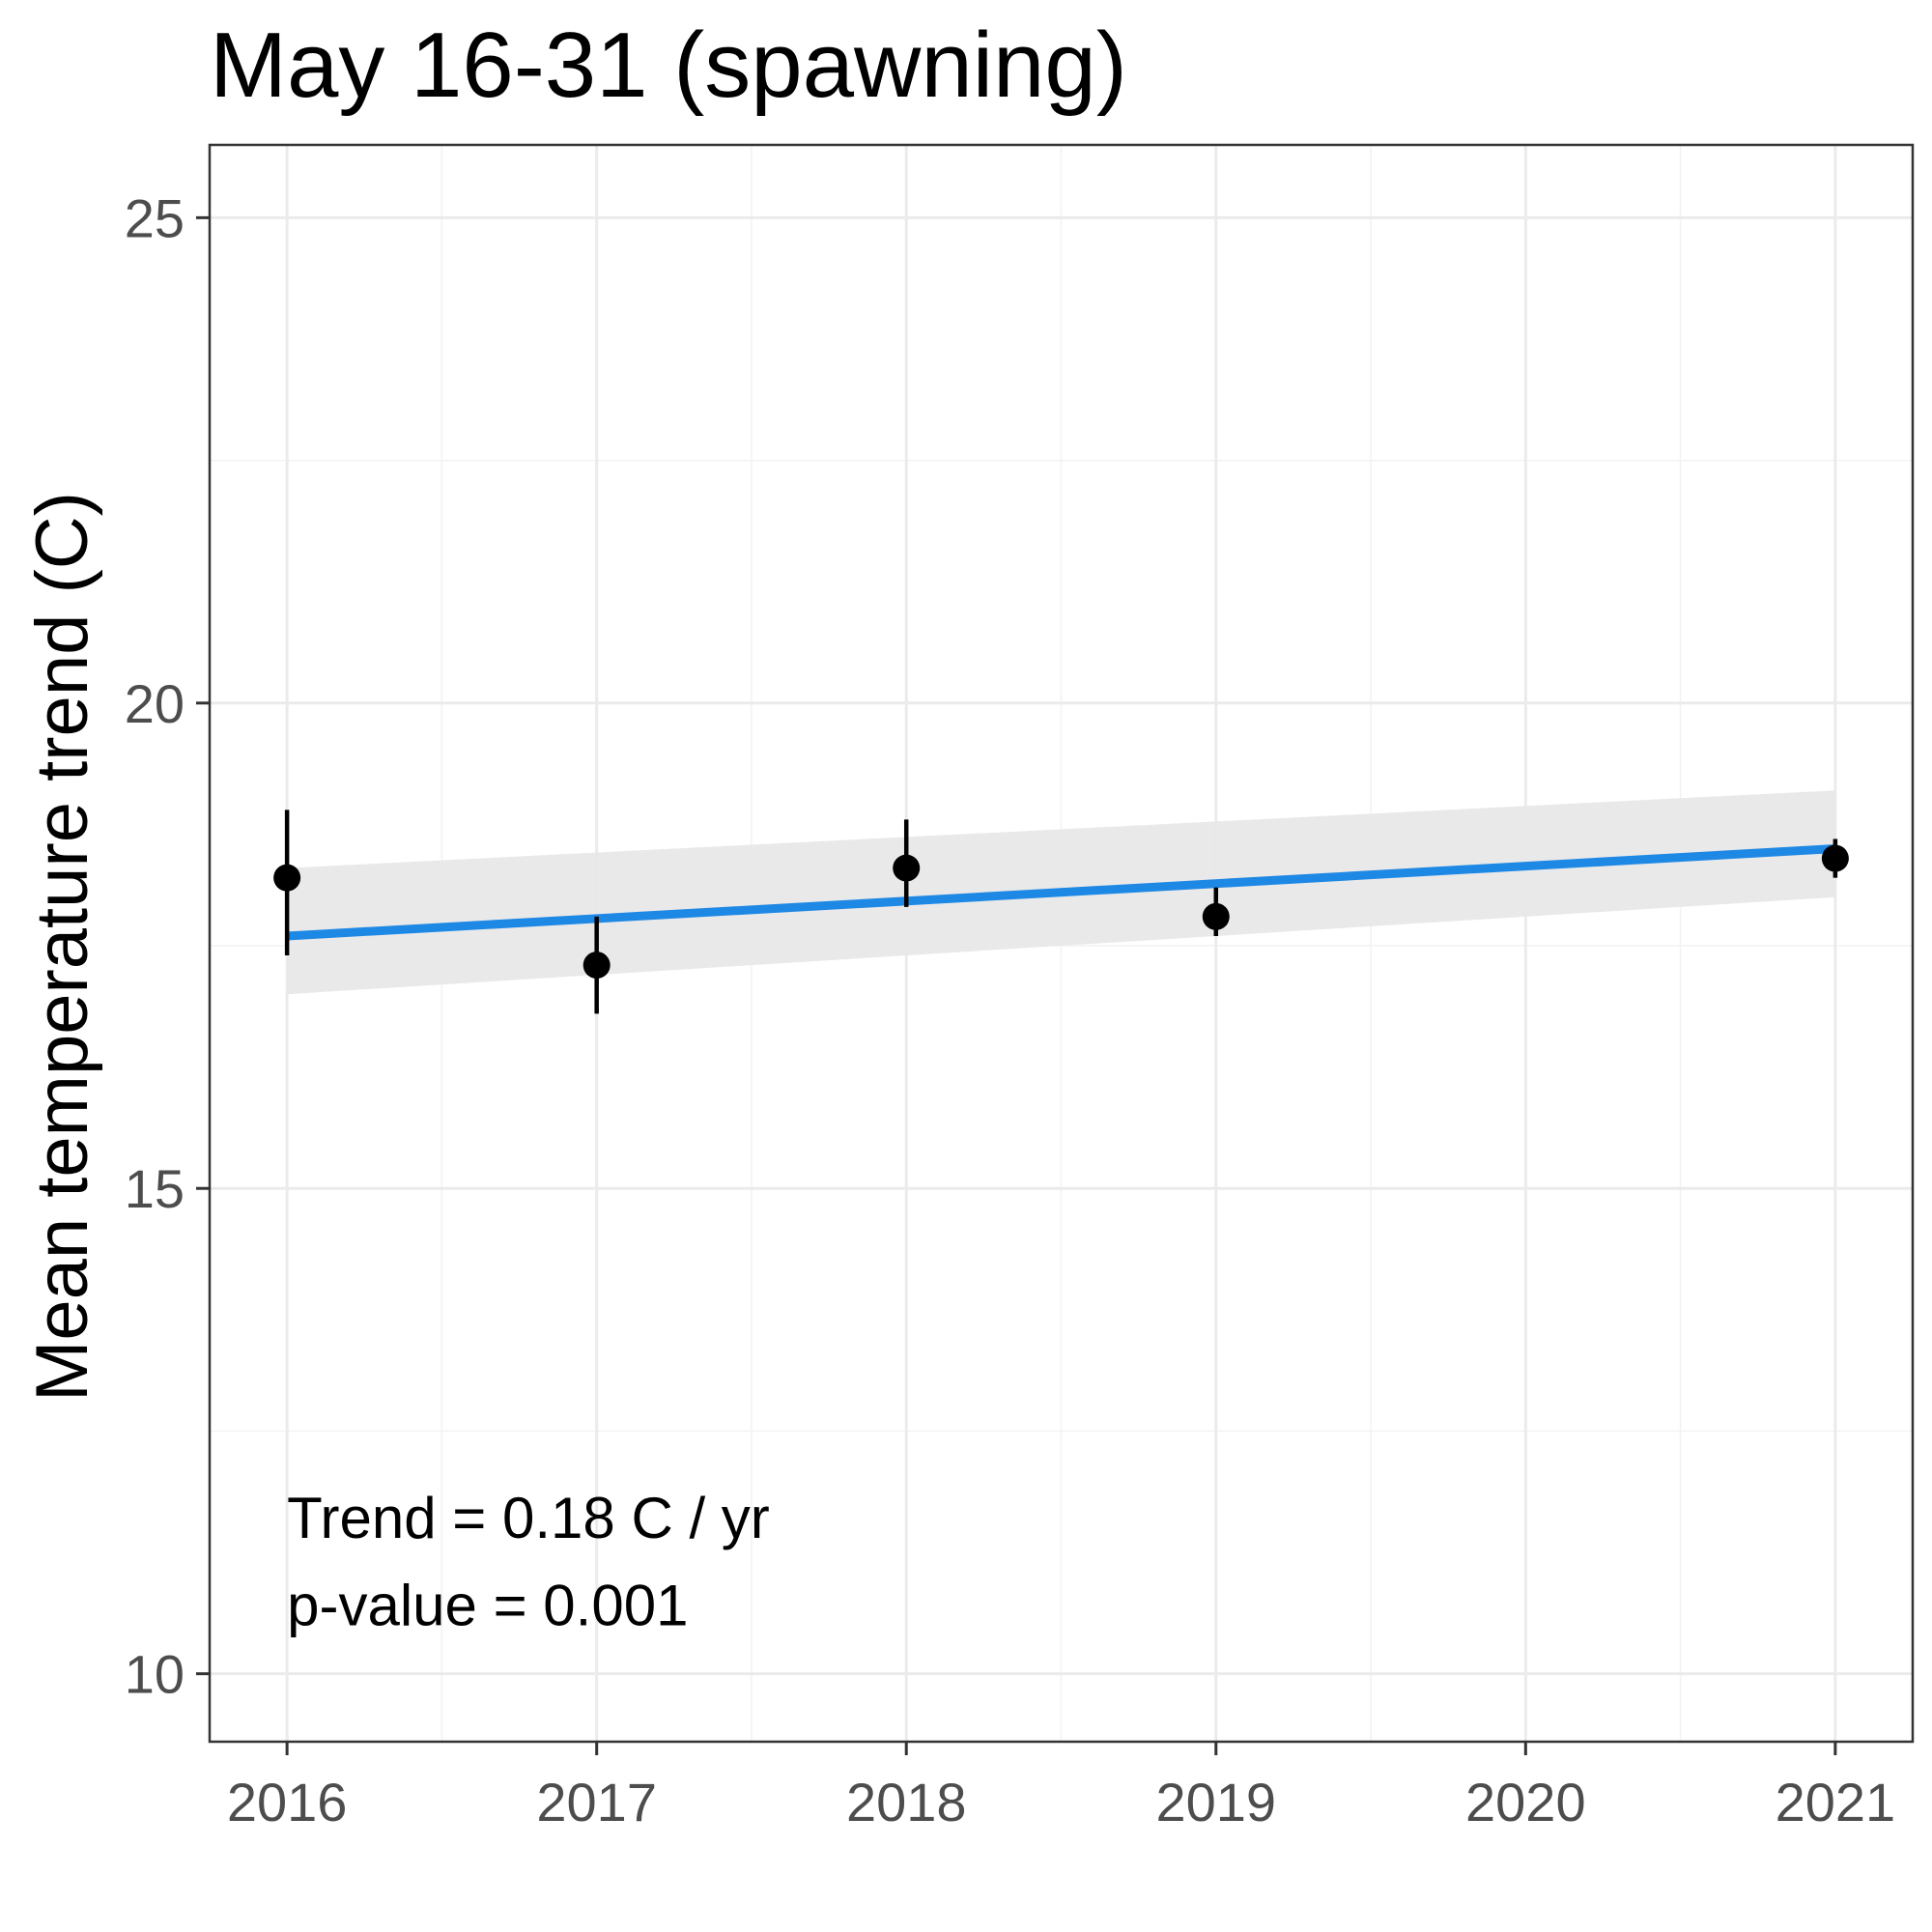  What do you see at coordinates (155, 1188) in the screenshot?
I see `y-tick-label: 15` at bounding box center [155, 1188].